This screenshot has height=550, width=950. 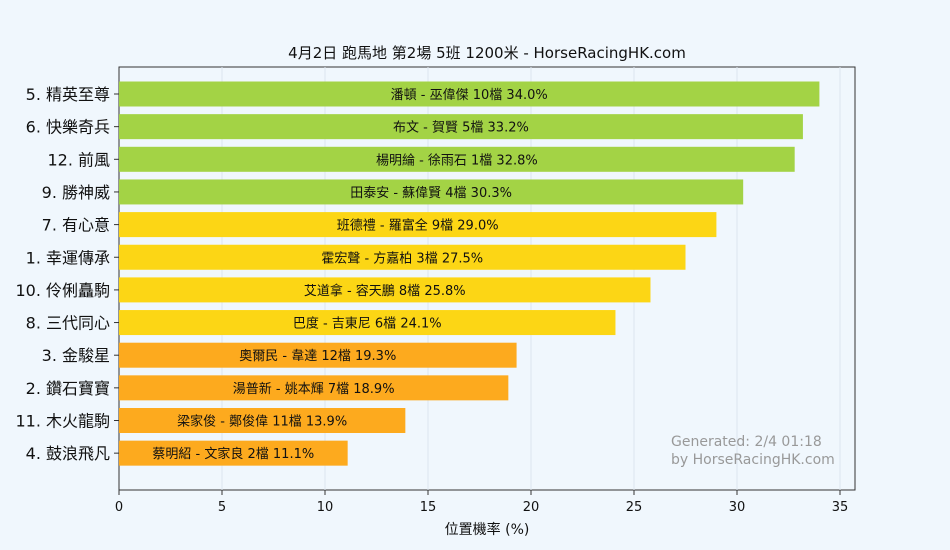 I want to click on category-label: 9. 勝神威, so click(x=76, y=192).